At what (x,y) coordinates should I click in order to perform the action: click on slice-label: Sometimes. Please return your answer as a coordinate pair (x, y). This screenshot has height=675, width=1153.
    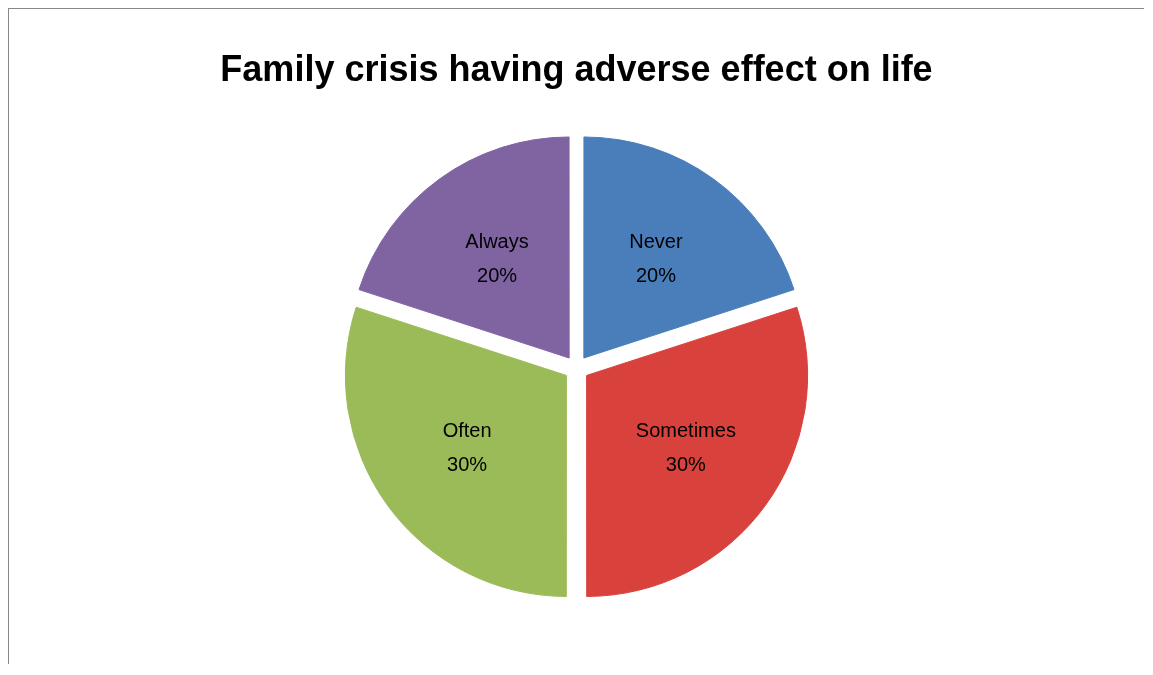
    Looking at the image, I should click on (685, 430).